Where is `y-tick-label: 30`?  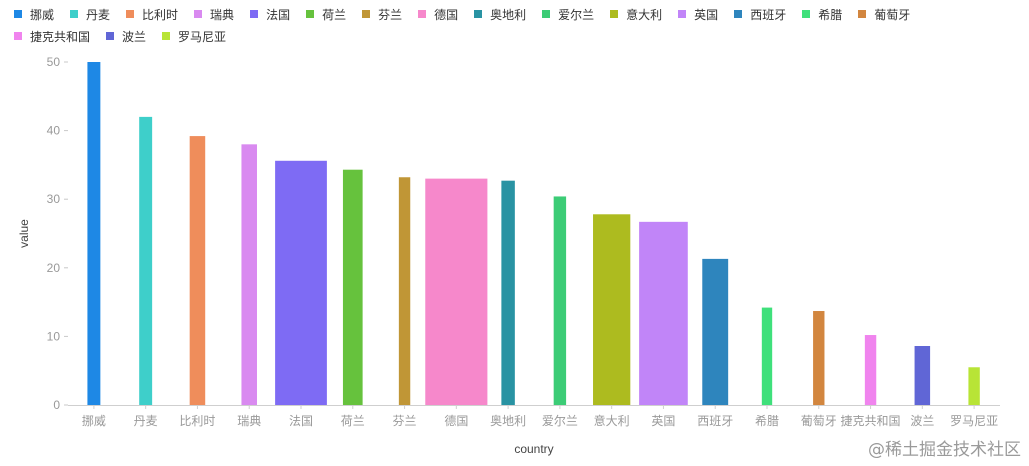
y-tick-label: 30 is located at coordinates (54, 199).